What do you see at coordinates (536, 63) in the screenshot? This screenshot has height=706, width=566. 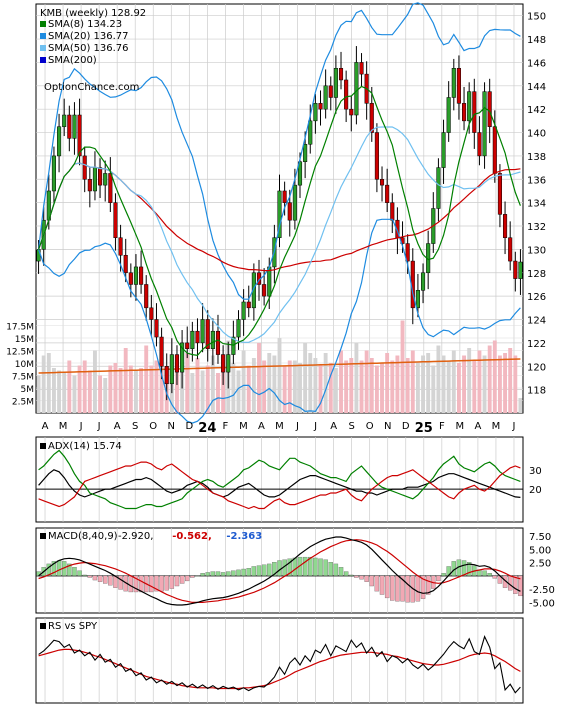 I see `price-tick-label: 146` at bounding box center [536, 63].